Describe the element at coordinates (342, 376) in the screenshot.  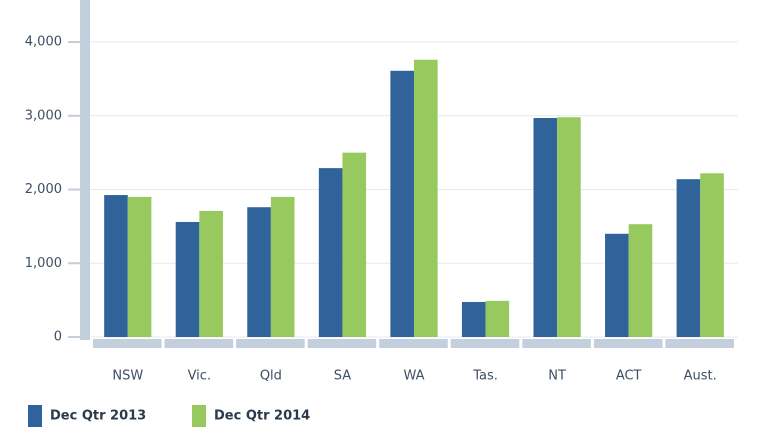
I see `x-tick-label: SA` at that location.